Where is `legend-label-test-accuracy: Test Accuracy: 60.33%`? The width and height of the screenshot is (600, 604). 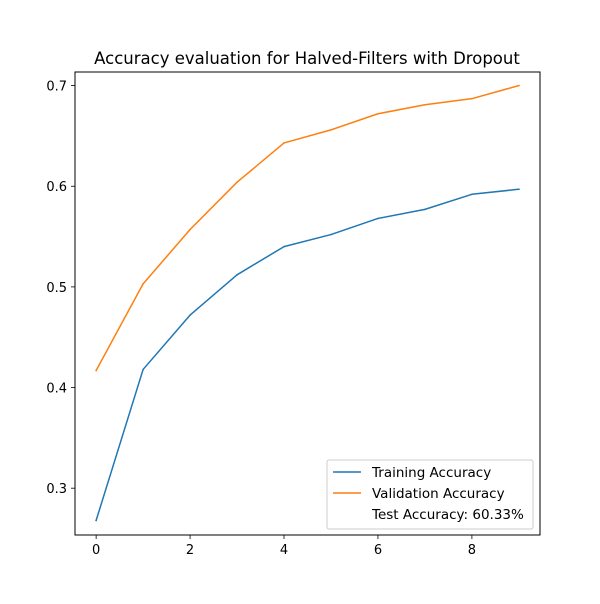 legend-label-test-accuracy: Test Accuracy: 60.33% is located at coordinates (447, 515).